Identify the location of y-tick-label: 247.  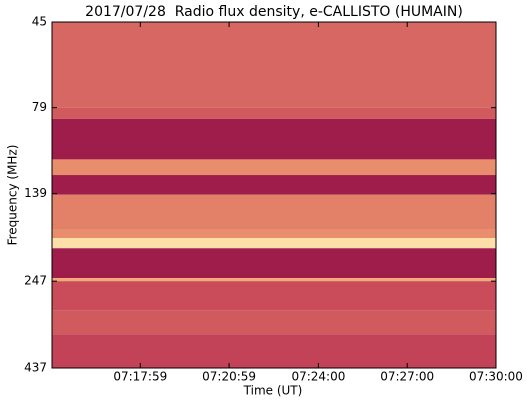
(35, 281).